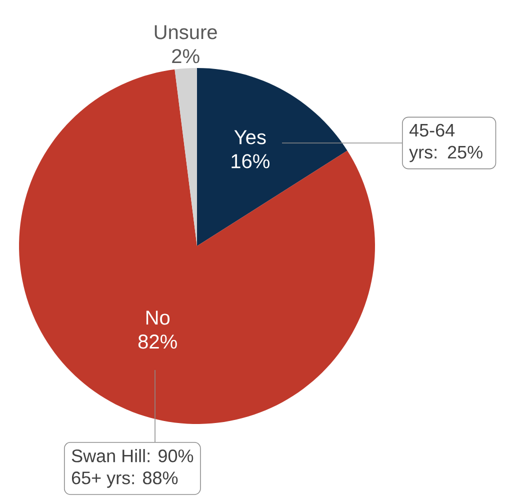 This screenshot has width=525, height=504. Describe the element at coordinates (158, 317) in the screenshot. I see `slice-label: No` at that location.